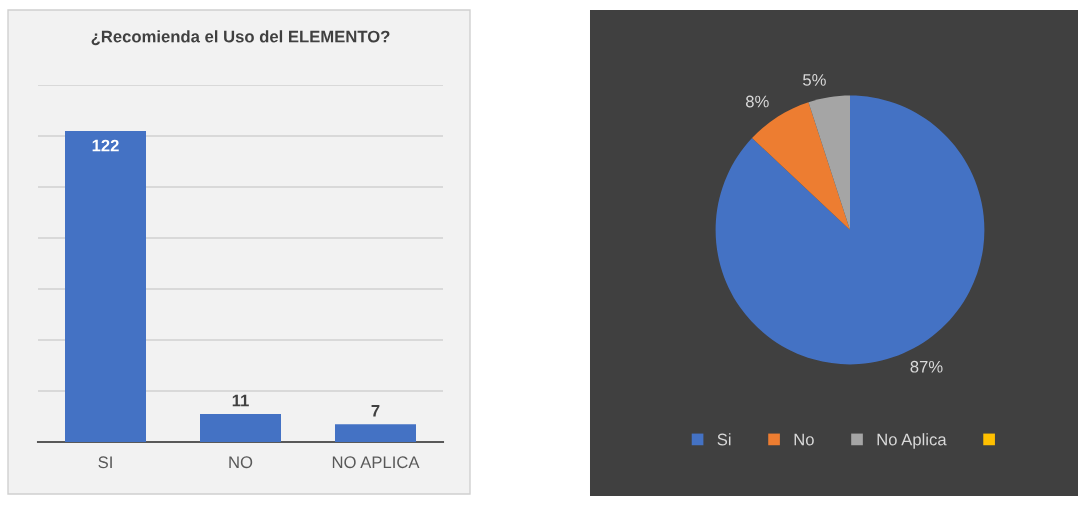 This screenshot has width=1081, height=506. Describe the element at coordinates (757, 101) in the screenshot. I see `data-label: 8%` at that location.